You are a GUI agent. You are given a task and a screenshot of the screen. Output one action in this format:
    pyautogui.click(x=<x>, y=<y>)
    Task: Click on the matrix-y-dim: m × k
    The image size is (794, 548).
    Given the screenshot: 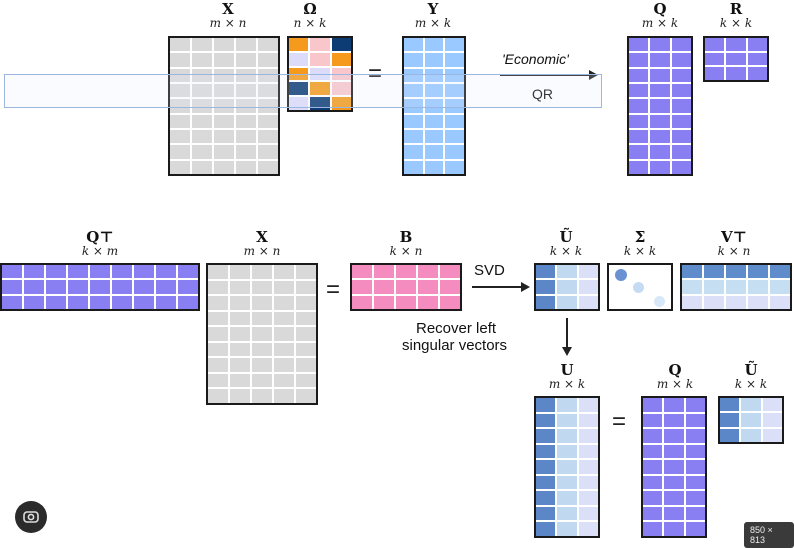 What is the action you would take?
    pyautogui.click(x=433, y=23)
    